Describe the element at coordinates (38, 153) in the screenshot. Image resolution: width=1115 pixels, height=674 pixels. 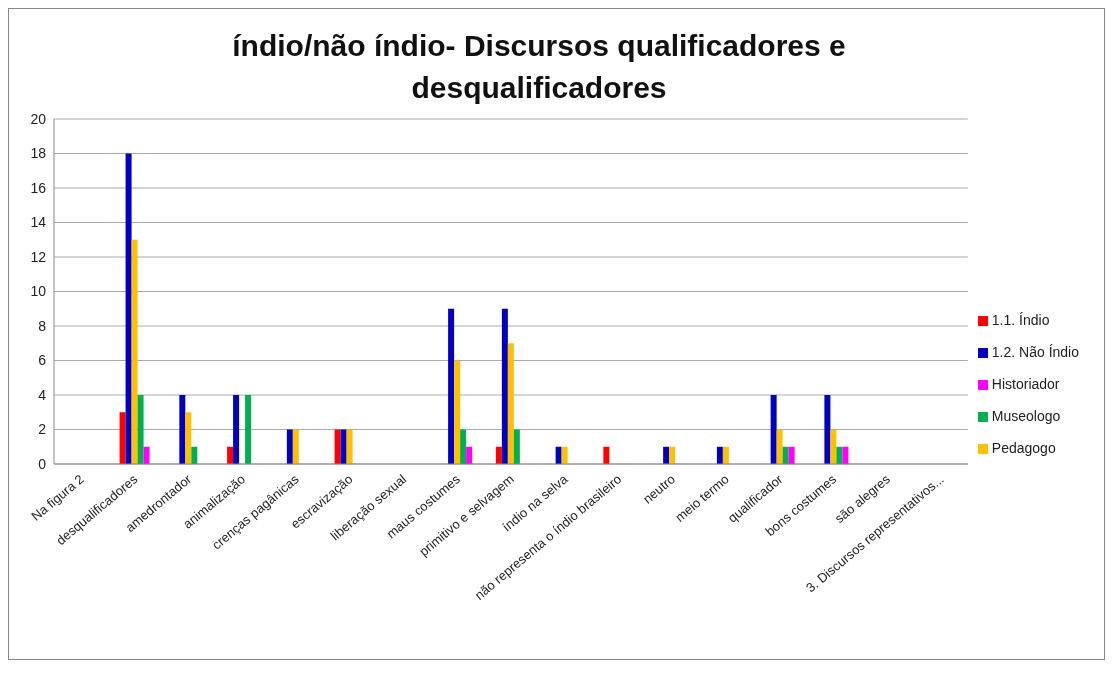
I see `y-tick-label: 18` at that location.